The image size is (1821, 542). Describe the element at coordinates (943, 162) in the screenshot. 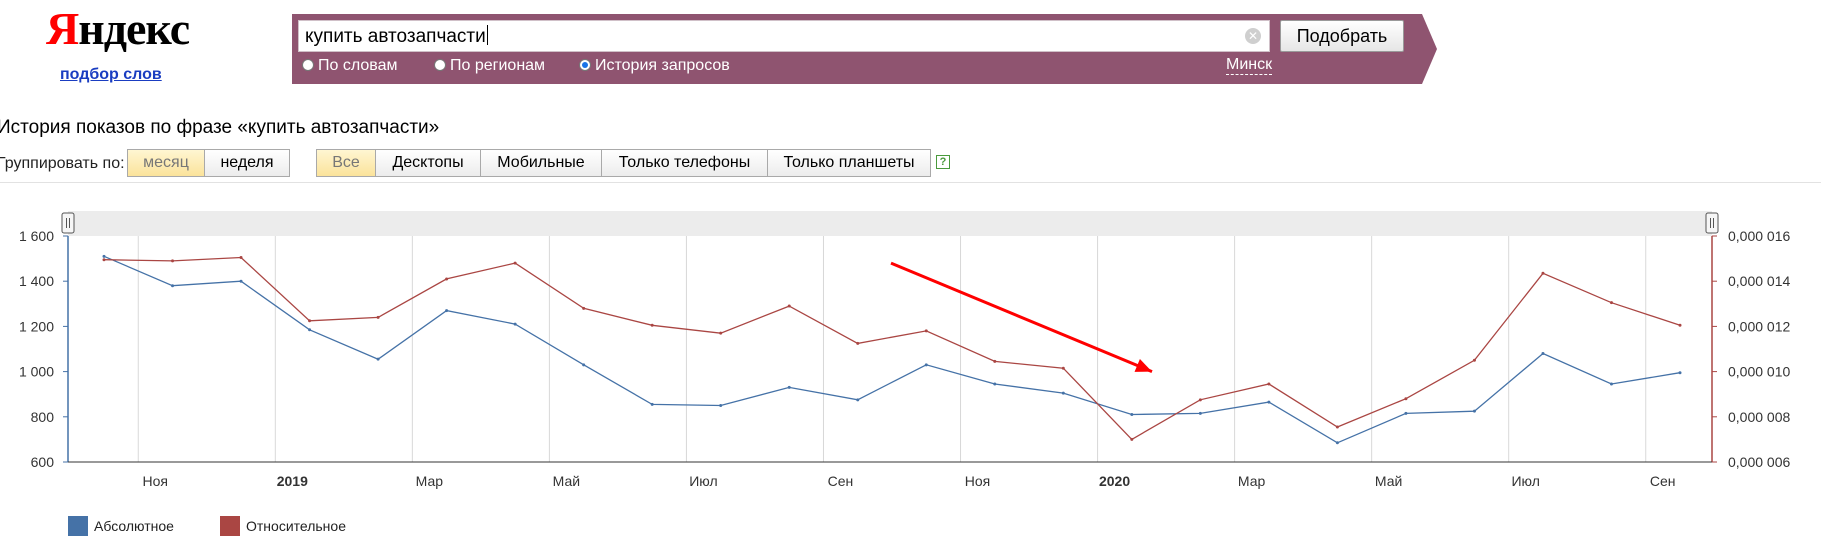

I see `help-icon: ?` at that location.